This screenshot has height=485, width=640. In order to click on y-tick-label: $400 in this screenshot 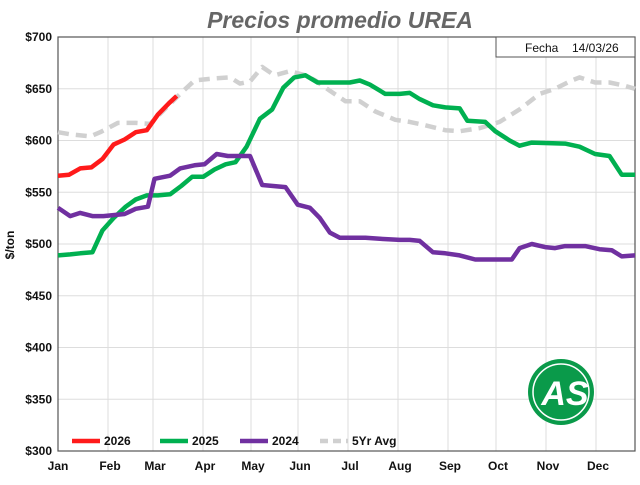, I will do `click(38, 348)`.